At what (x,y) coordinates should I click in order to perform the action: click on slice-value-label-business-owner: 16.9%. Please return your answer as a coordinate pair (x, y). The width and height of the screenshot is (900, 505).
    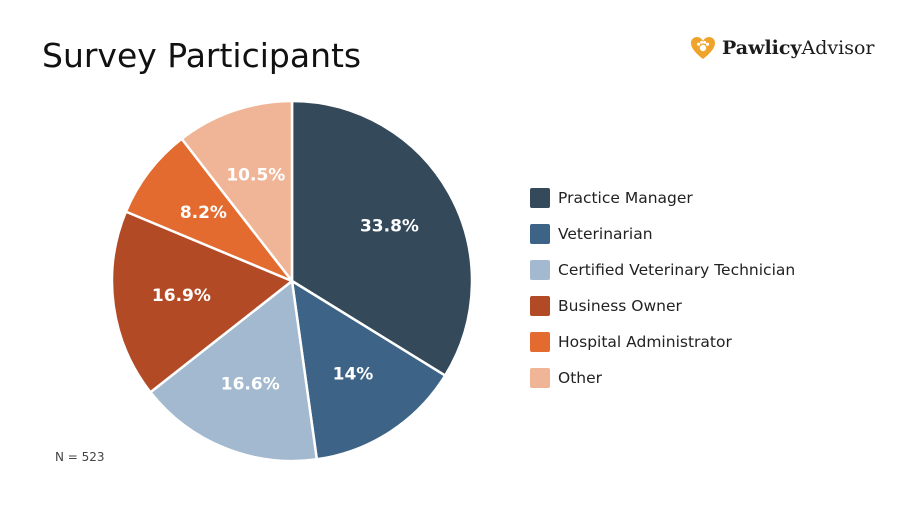
    Looking at the image, I should click on (181, 296).